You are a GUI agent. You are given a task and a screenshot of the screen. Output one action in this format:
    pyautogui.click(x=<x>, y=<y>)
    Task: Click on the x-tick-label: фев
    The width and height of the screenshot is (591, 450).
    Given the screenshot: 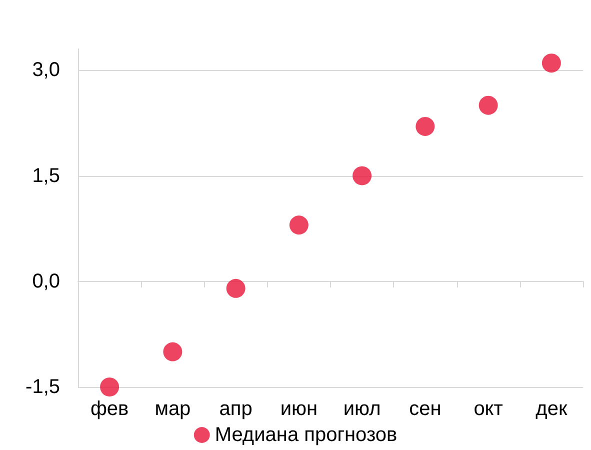 What is the action you would take?
    pyautogui.click(x=109, y=409)
    